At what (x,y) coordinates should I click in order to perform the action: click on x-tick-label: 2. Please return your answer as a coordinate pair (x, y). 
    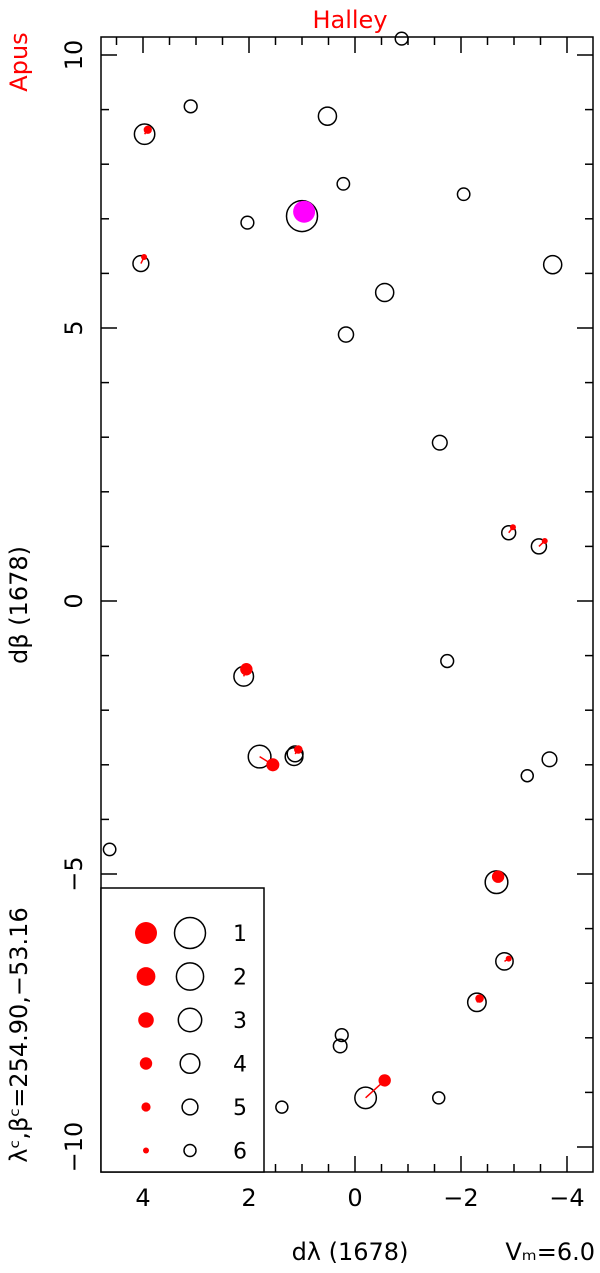
    Looking at the image, I should click on (248, 1198).